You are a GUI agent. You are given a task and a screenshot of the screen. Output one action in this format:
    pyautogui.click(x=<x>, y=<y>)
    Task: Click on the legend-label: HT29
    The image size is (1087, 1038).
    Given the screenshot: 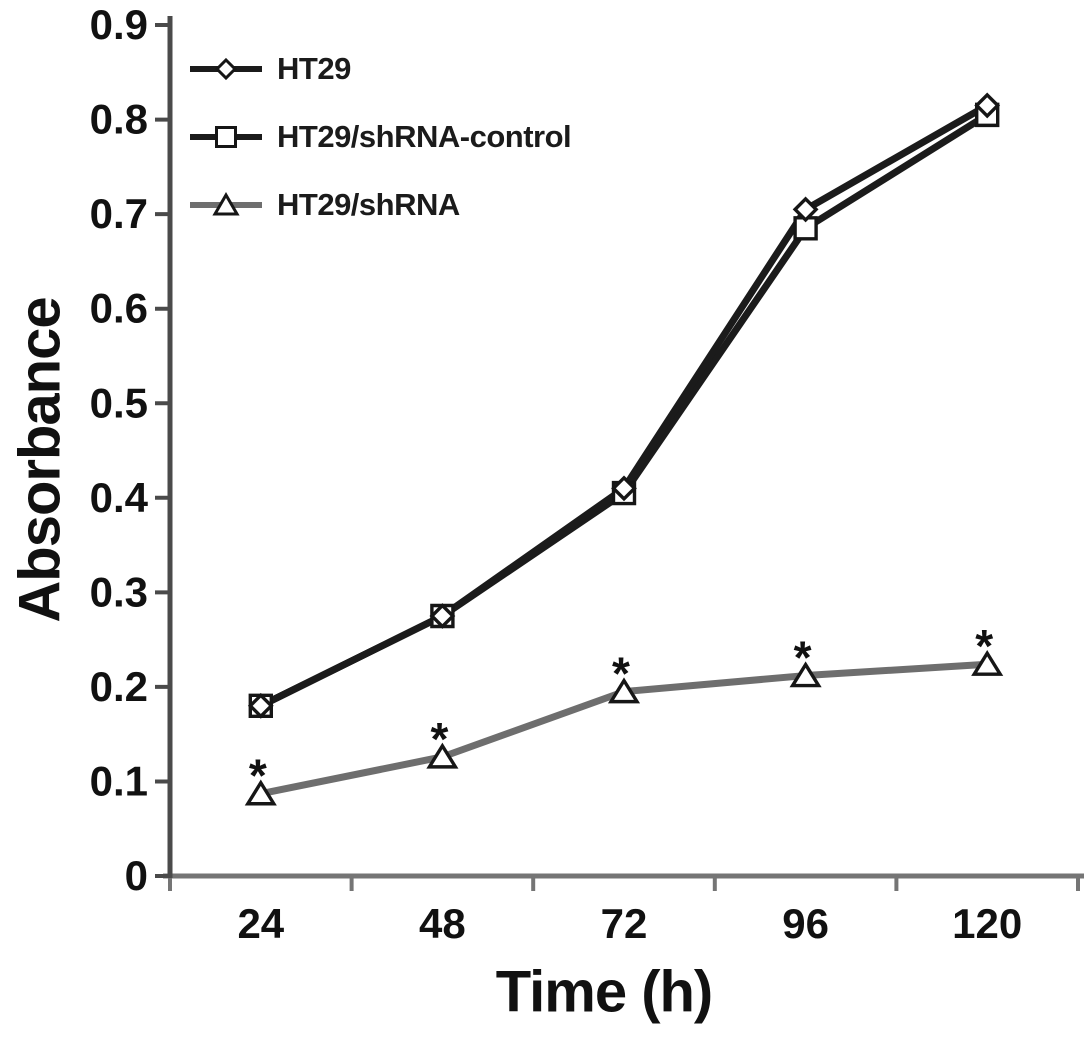 What is the action you would take?
    pyautogui.click(x=314, y=68)
    